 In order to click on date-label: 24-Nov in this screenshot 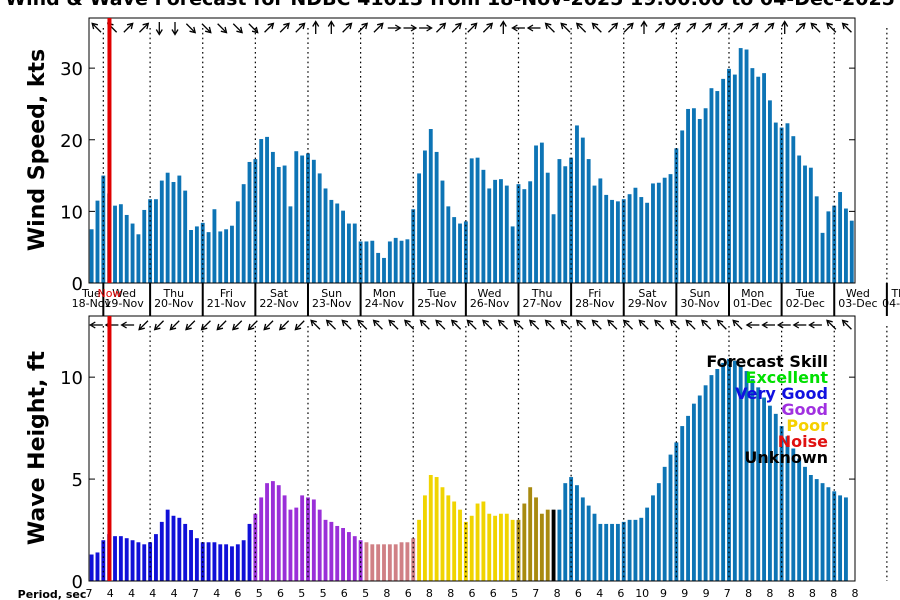, I will do `click(385, 303)`.